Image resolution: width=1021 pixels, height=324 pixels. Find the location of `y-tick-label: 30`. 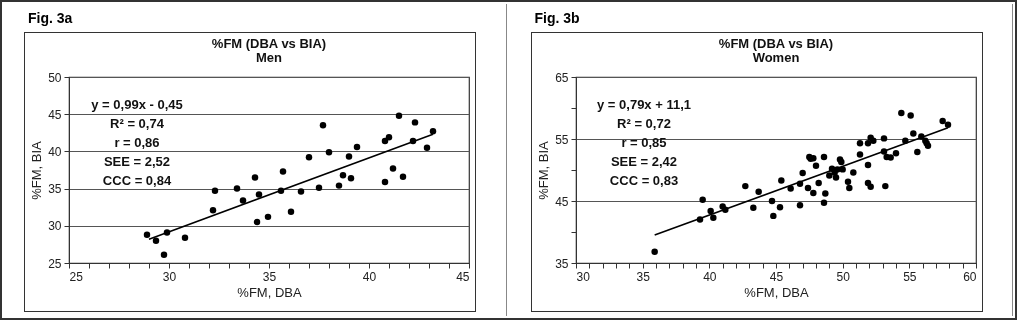

y-tick-label: 30 is located at coordinates (55, 226).